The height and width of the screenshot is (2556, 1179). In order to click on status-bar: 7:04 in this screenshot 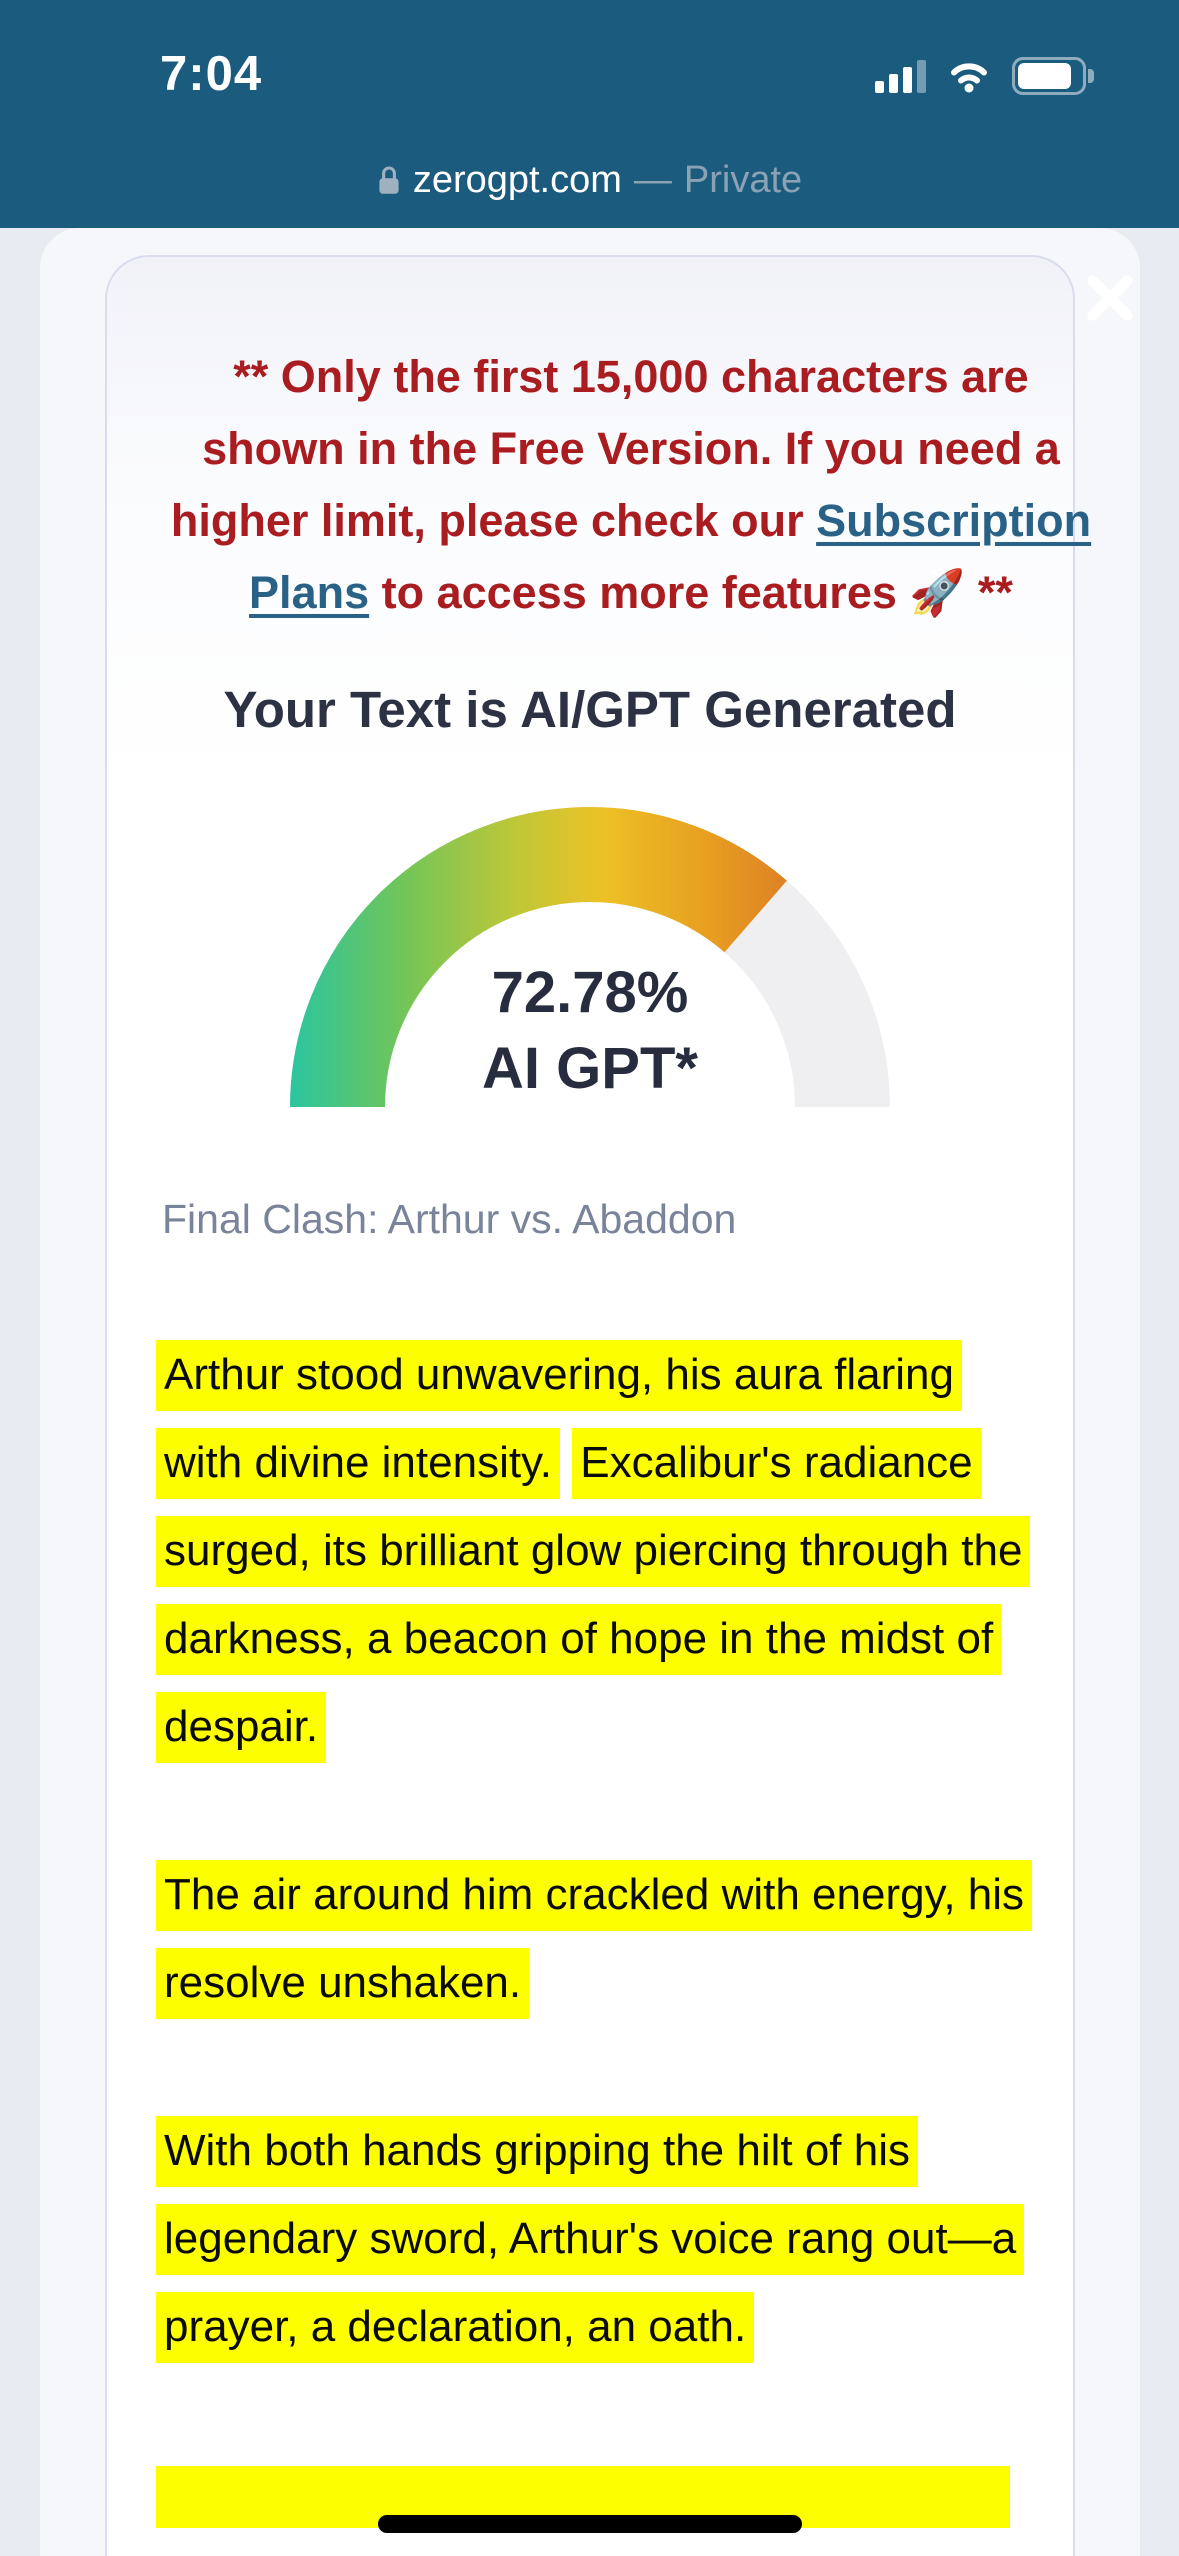, I will do `click(589, 75)`.